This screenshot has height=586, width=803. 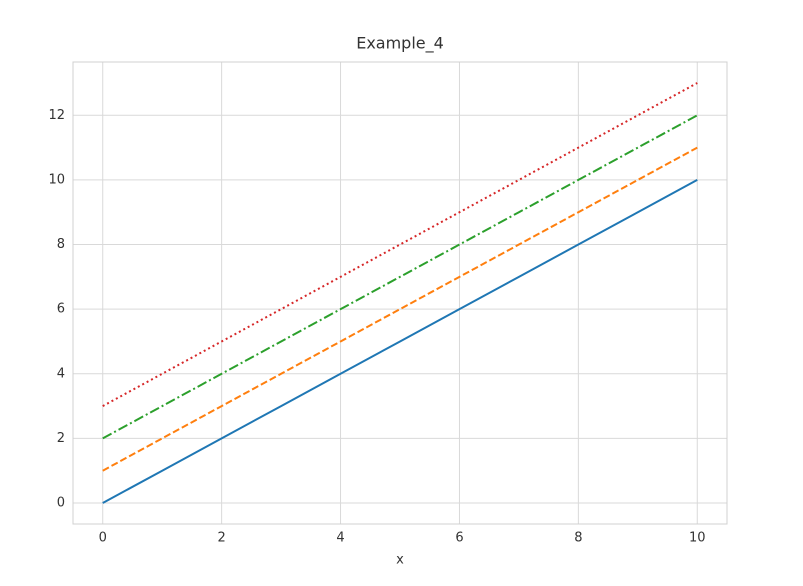 I want to click on y-tick-label: 8, so click(x=61, y=244).